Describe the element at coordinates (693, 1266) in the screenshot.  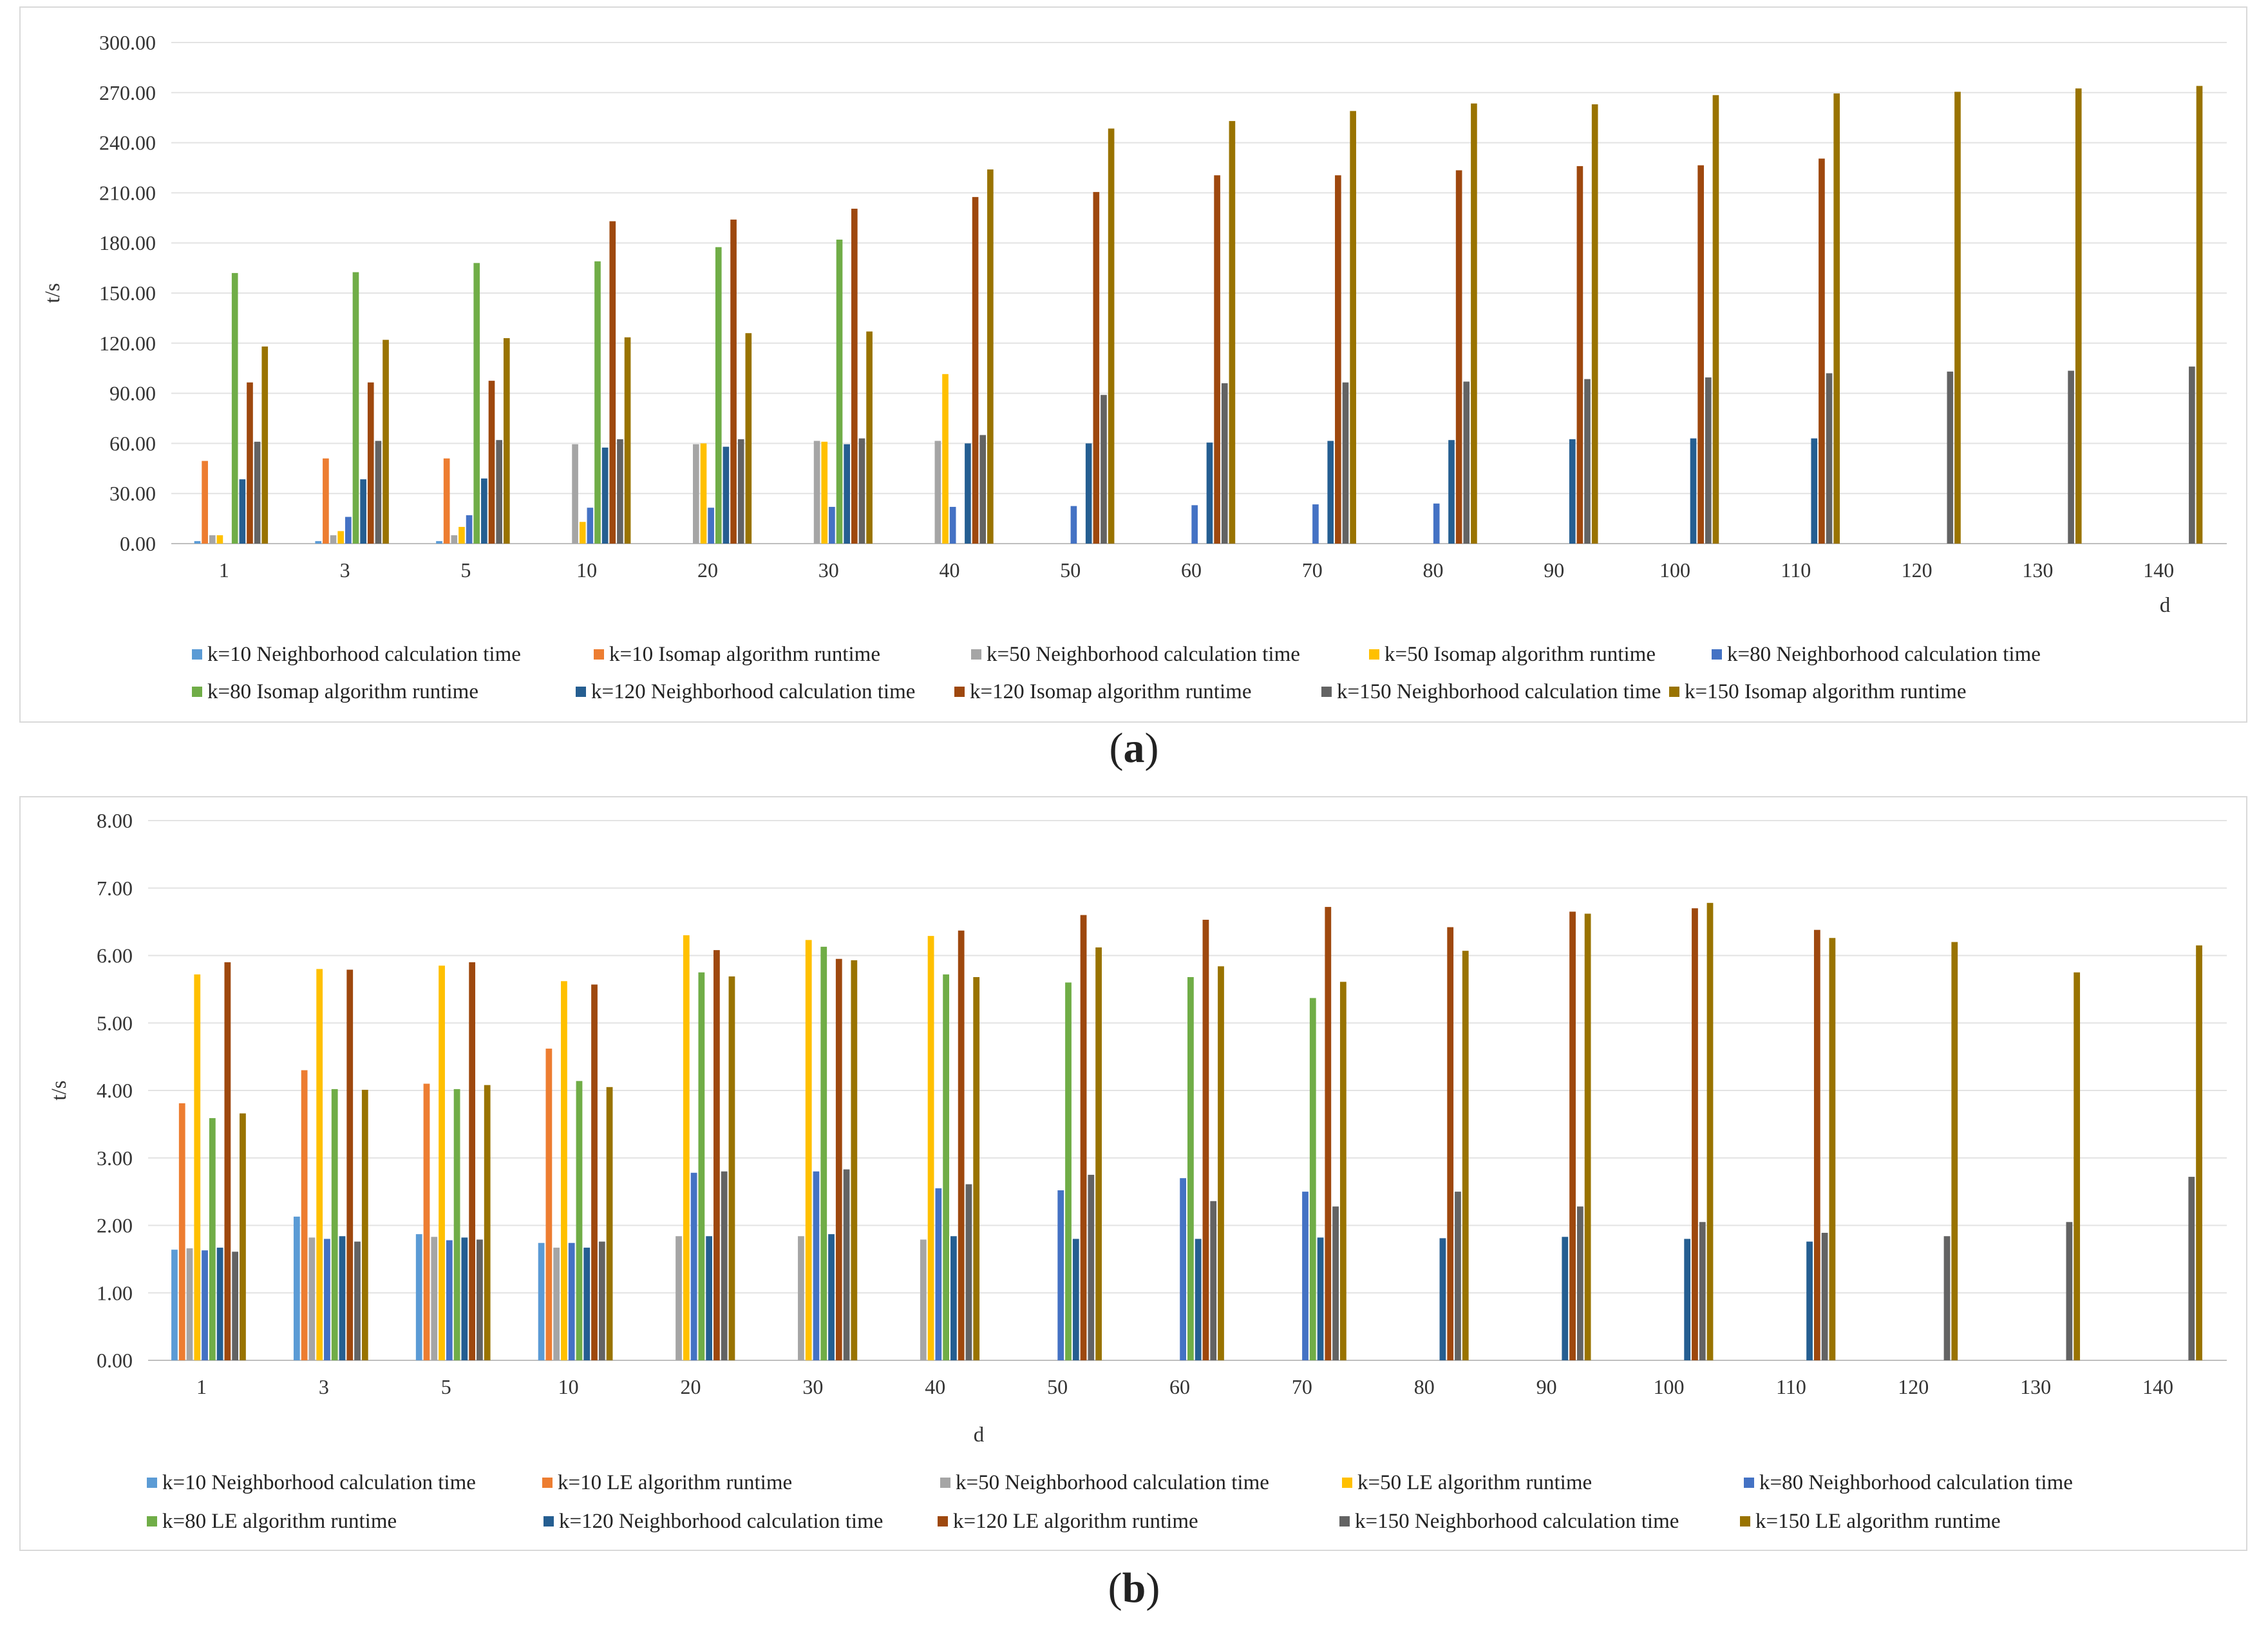
I see `chart-b-bar-k-80-neighborhood-calculation-time-d20` at that location.